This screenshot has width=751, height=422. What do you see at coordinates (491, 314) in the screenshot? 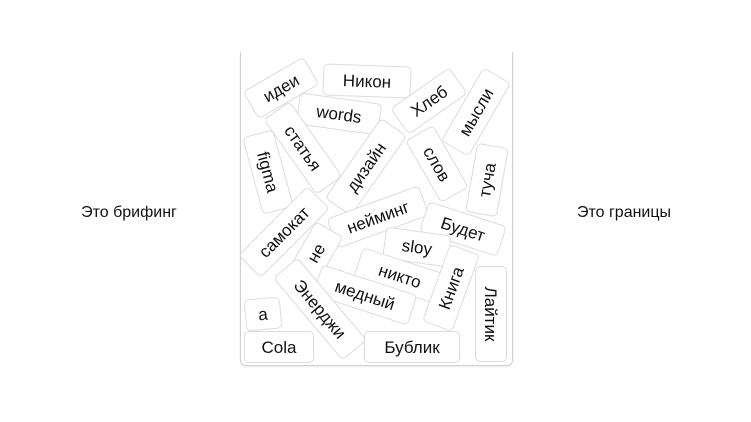
I see `word-tile: Лайтик` at bounding box center [491, 314].